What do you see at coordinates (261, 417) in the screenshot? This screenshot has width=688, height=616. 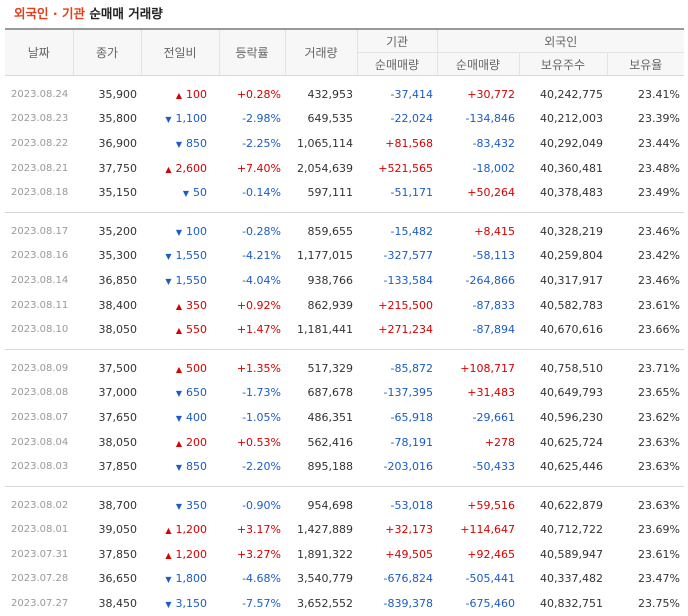 I see `row-rate: -1.05%` at bounding box center [261, 417].